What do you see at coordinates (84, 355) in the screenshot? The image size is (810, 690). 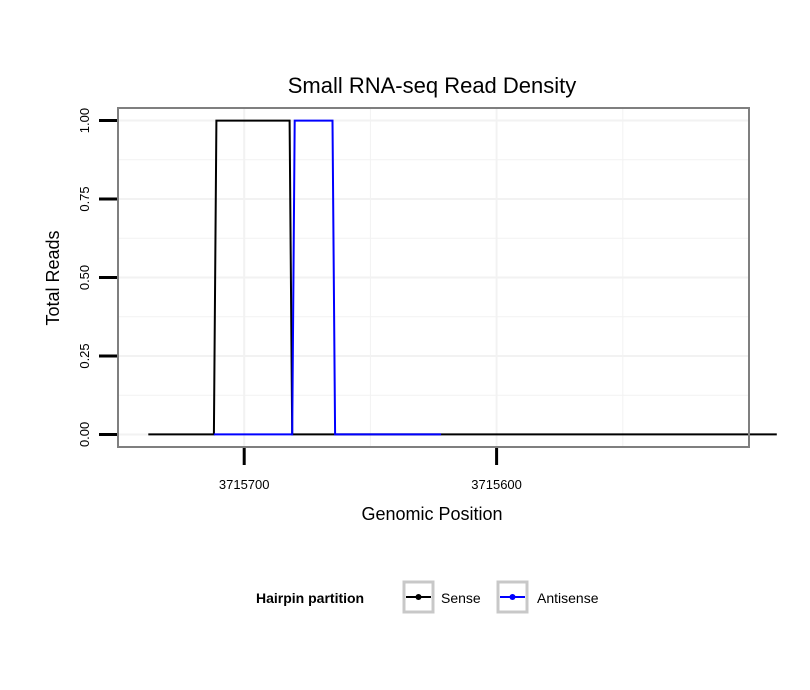 I see `y-tick-label: 0.25` at bounding box center [84, 355].